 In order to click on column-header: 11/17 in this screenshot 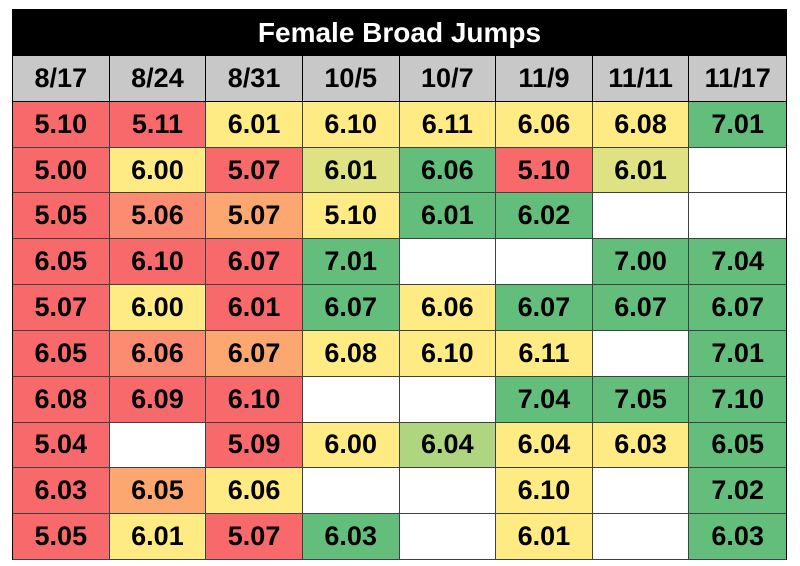, I will do `click(737, 79)`.